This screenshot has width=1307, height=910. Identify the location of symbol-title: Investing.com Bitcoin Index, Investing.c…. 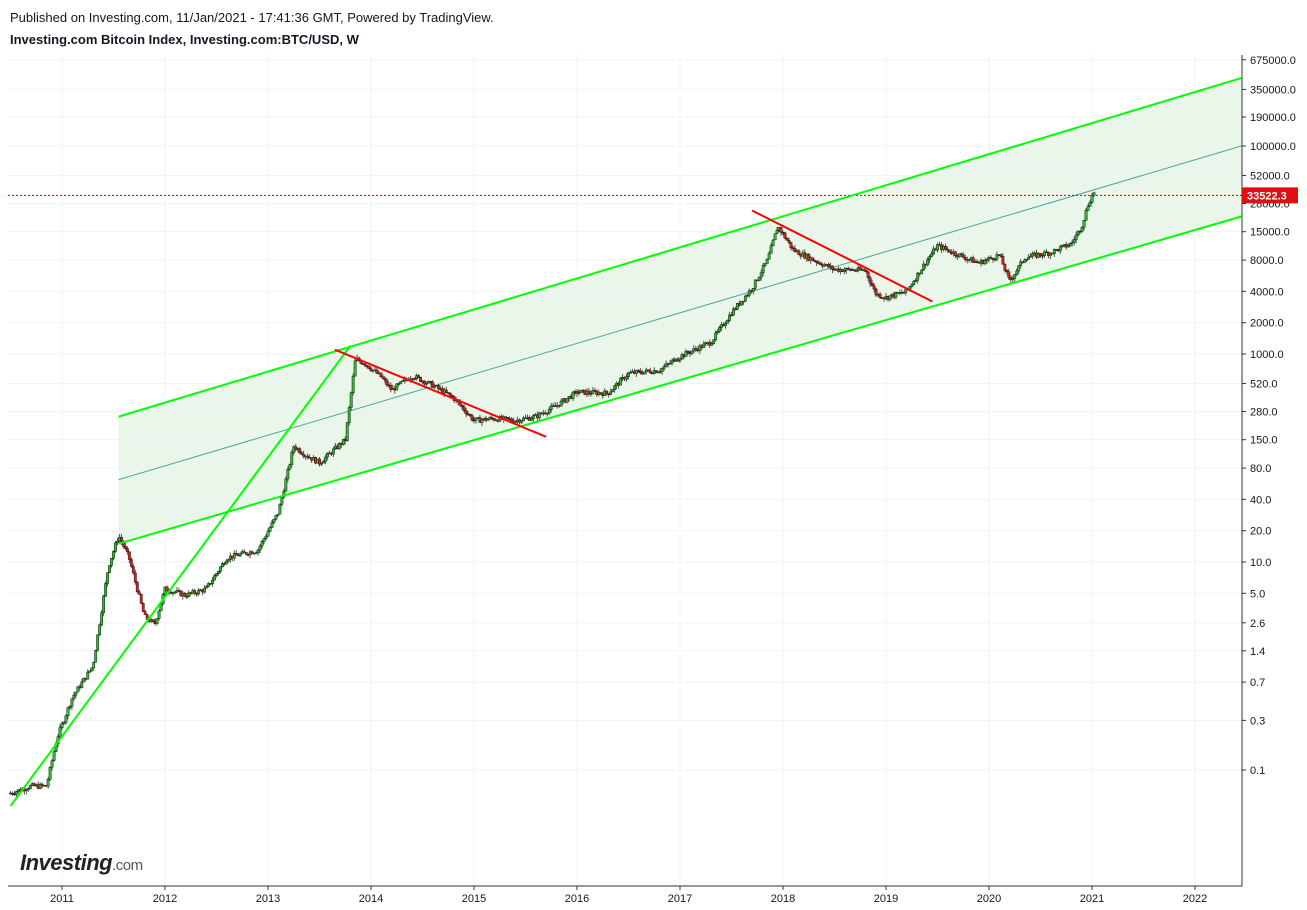
(184, 39).